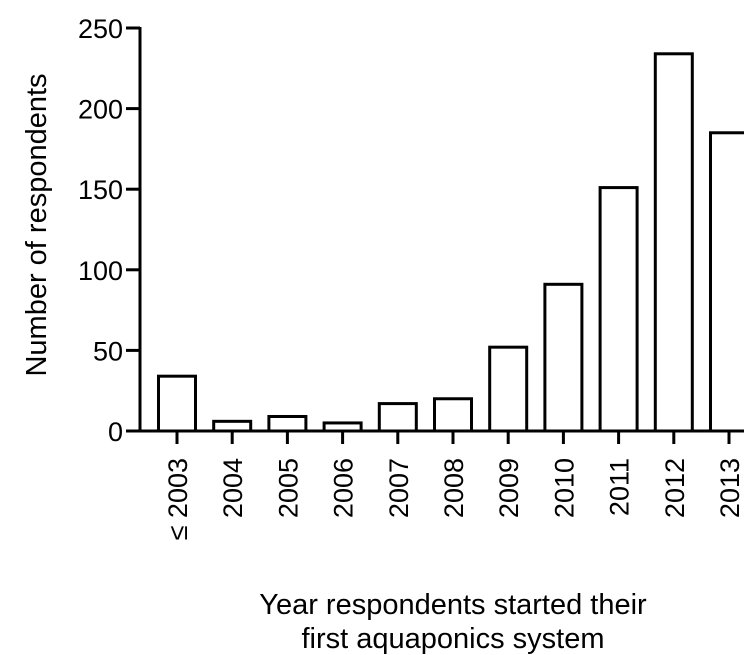  I want to click on x-tick-label: 2004, so click(233, 488).